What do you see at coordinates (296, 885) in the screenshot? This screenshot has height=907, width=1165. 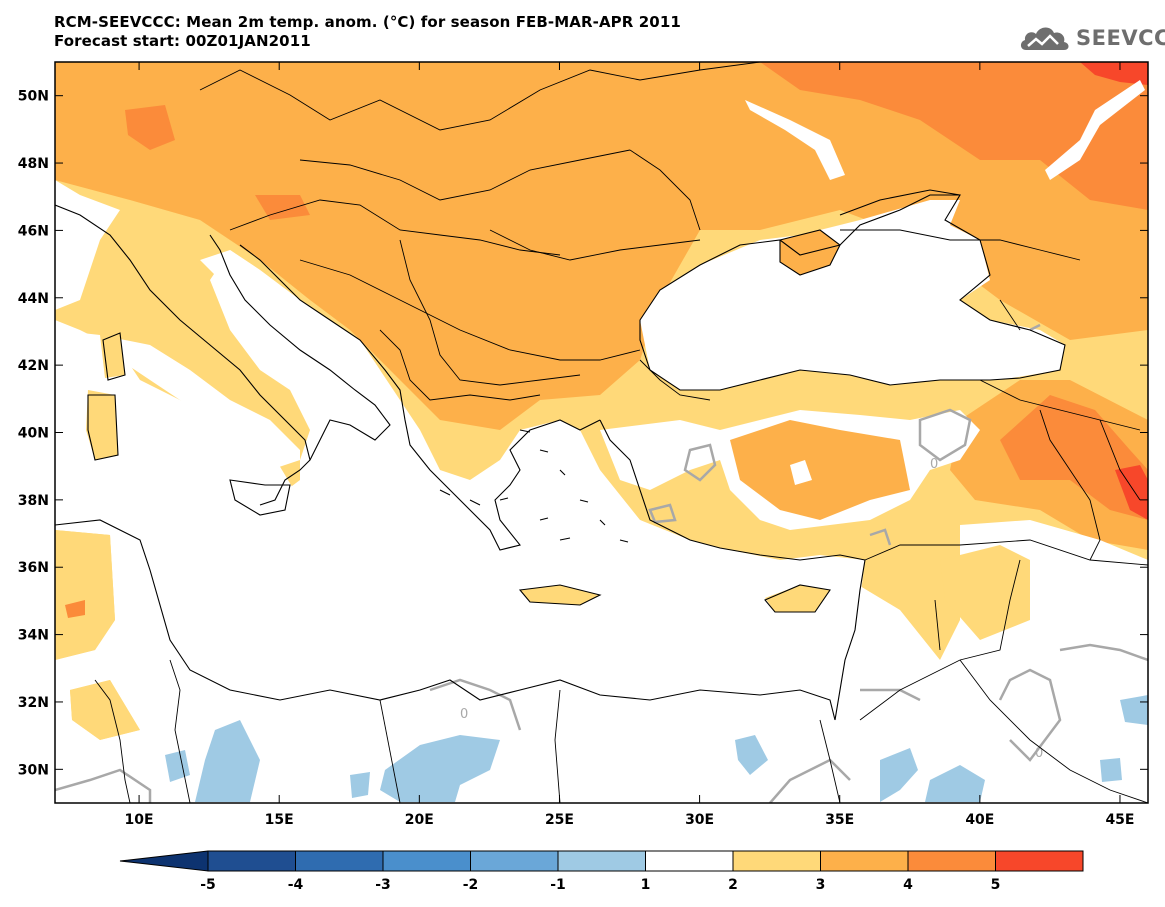 I see `colorbar-label: -4` at bounding box center [296, 885].